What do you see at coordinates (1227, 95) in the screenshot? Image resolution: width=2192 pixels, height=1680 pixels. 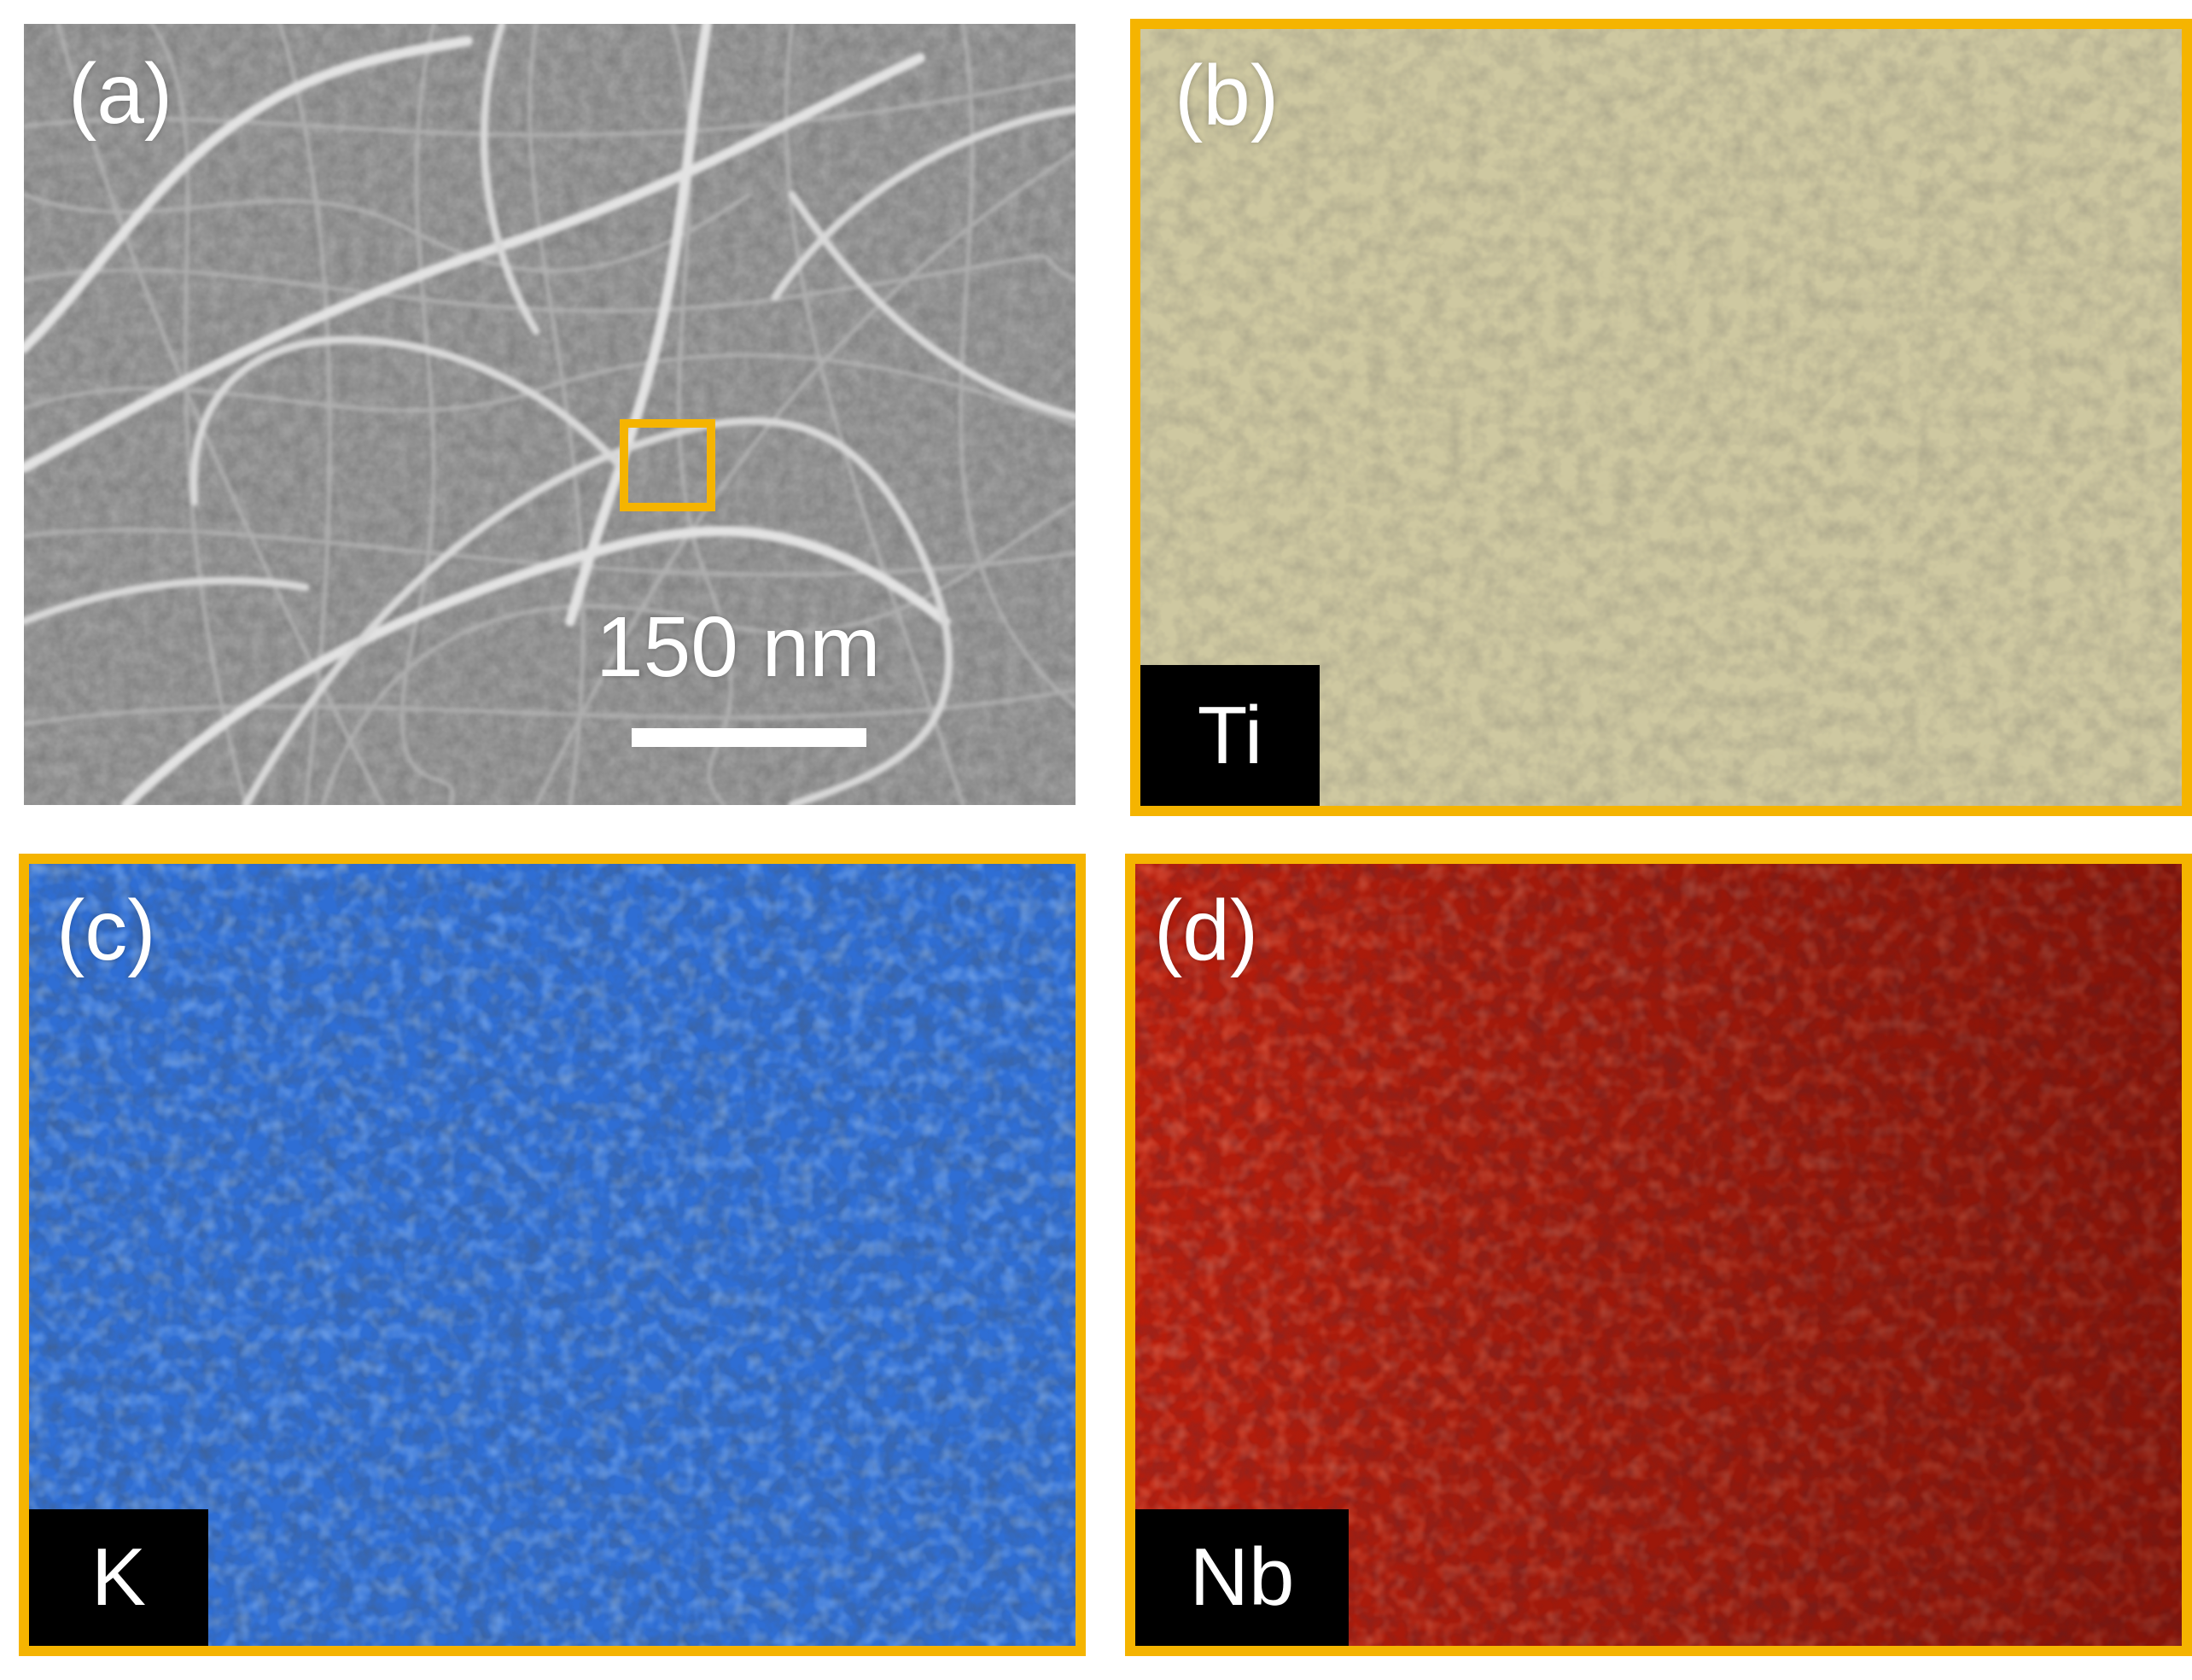 I see `panel-label-b: (b)` at bounding box center [1227, 95].